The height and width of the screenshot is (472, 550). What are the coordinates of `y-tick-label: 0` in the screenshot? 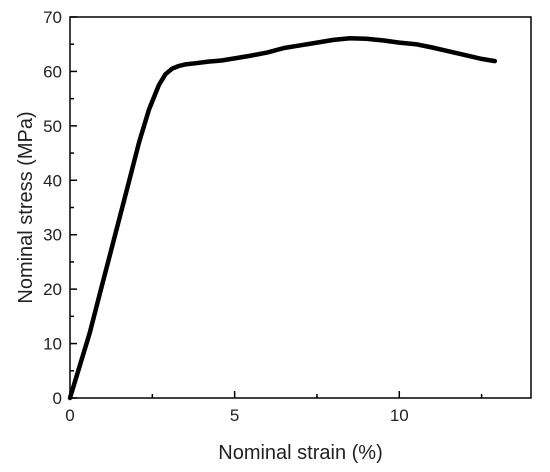 It's located at (57, 398).